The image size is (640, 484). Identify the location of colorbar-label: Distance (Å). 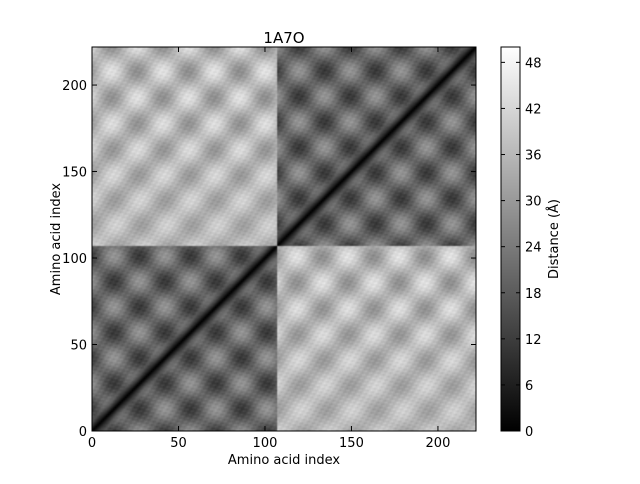
(554, 239).